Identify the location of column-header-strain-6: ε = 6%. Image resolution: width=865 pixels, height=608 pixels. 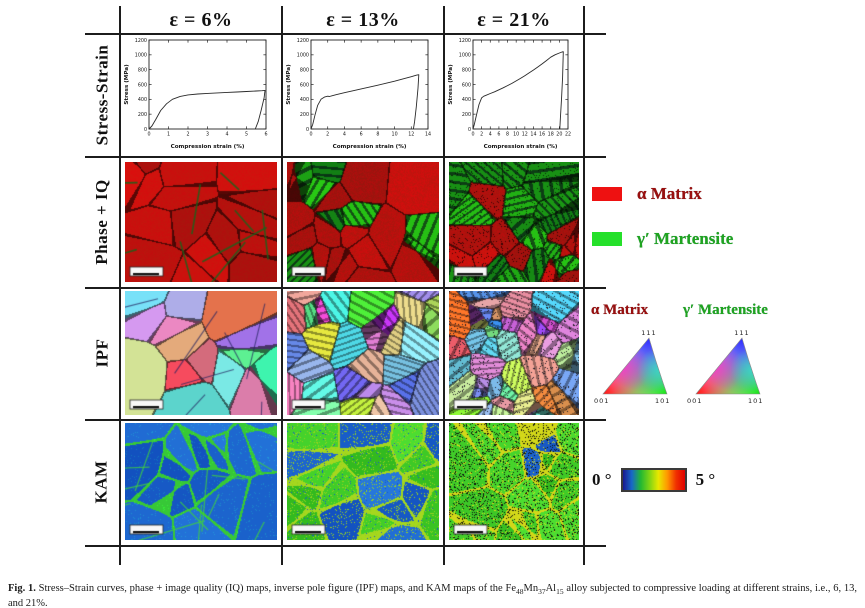
(201, 19).